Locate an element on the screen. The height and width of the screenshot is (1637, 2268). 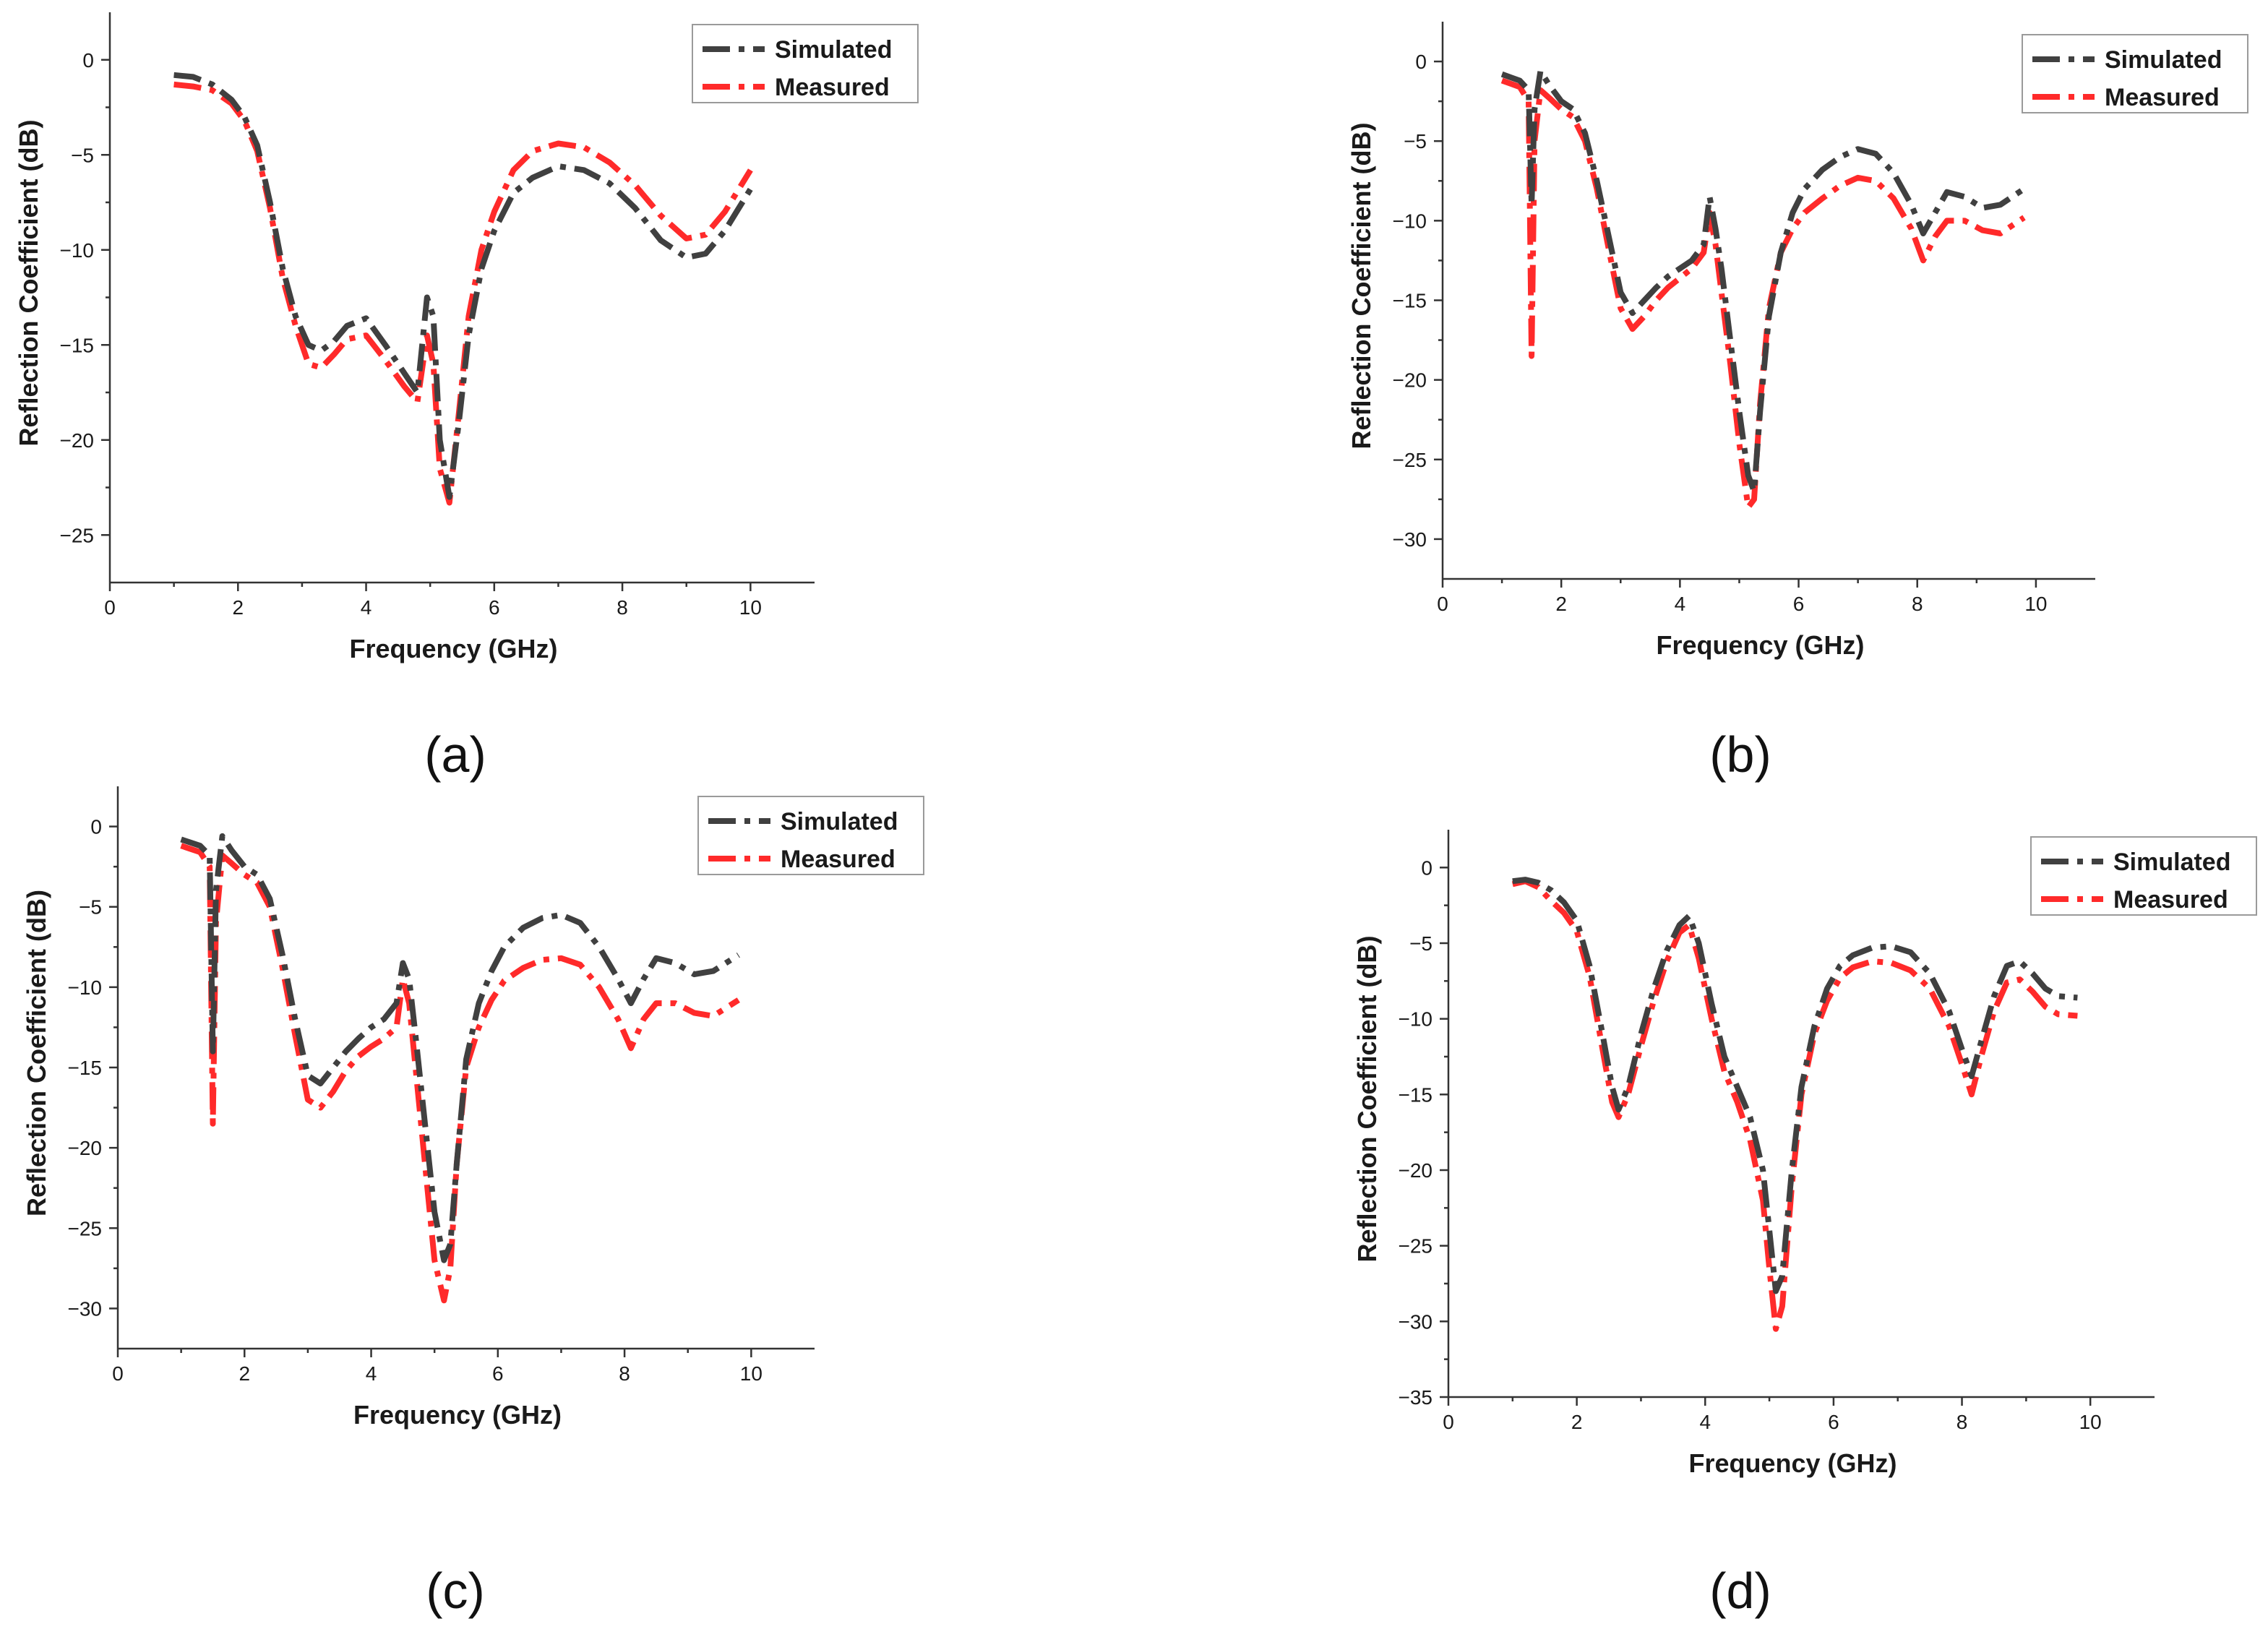
panel-caption-a: (a) is located at coordinates (455, 754).